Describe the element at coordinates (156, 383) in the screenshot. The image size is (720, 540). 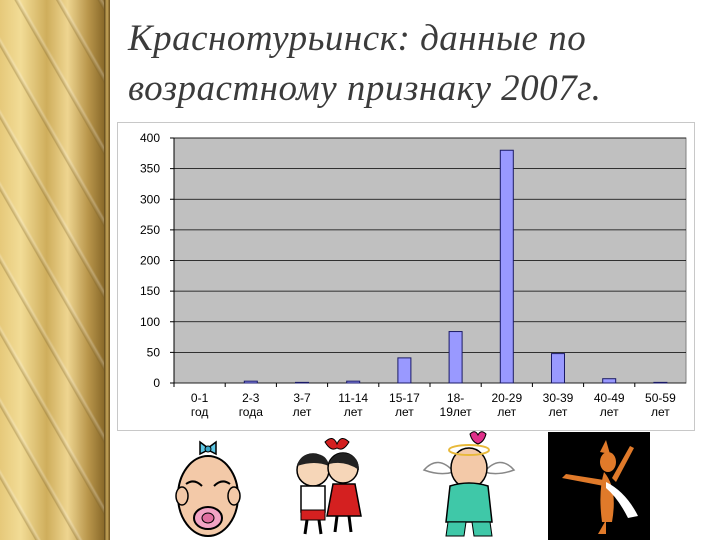
I see `y-tick-label: 0` at that location.